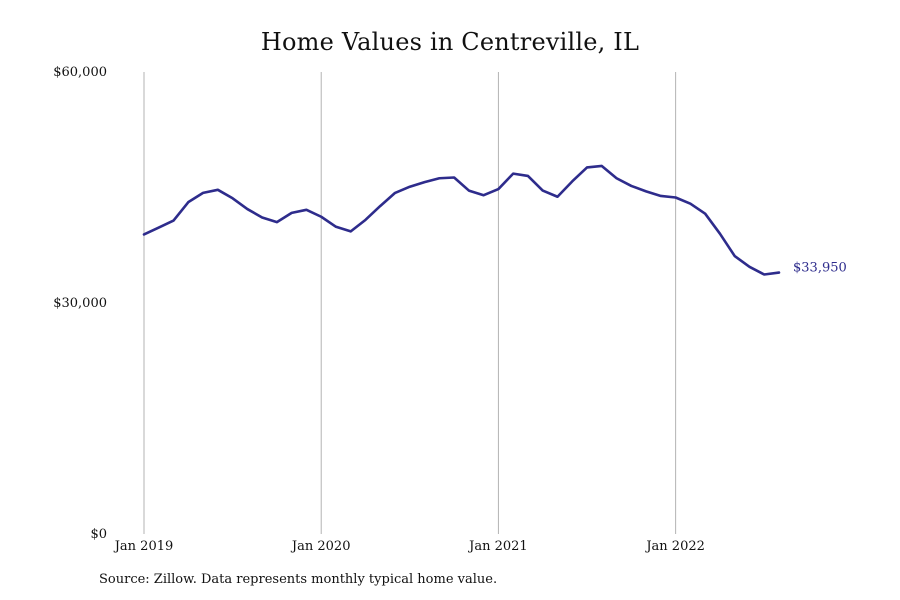 Image resolution: width=900 pixels, height=600 pixels. Describe the element at coordinates (674, 546) in the screenshot. I see `x-tick-label: Jan 2022` at that location.